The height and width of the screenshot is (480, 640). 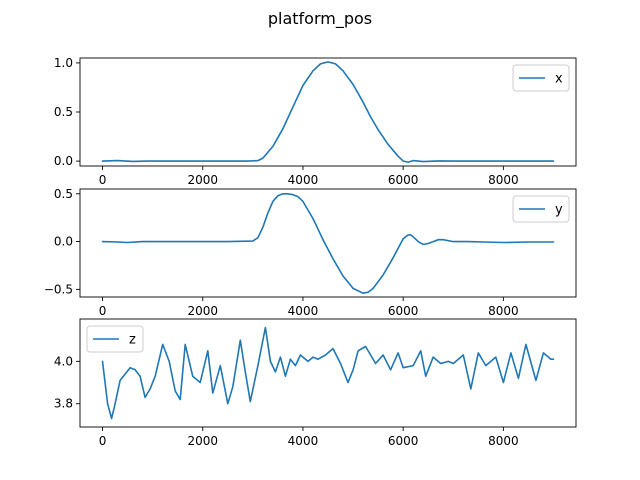 What do you see at coordinates (541, 78) in the screenshot?
I see `legend: x` at bounding box center [541, 78].